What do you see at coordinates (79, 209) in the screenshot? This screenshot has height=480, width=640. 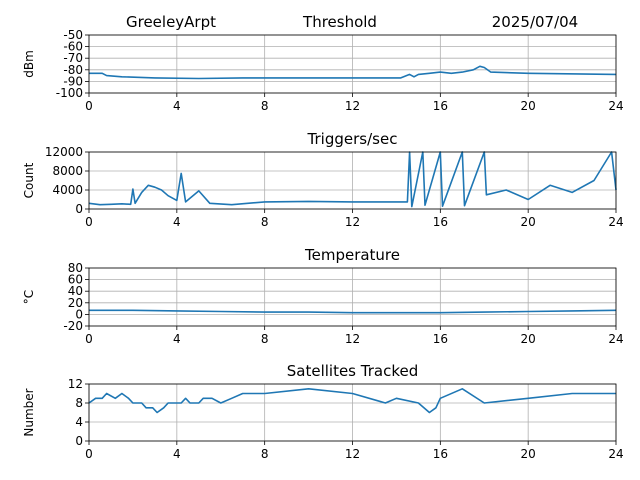 I see `triggers-ytick-label: 0` at bounding box center [79, 209].